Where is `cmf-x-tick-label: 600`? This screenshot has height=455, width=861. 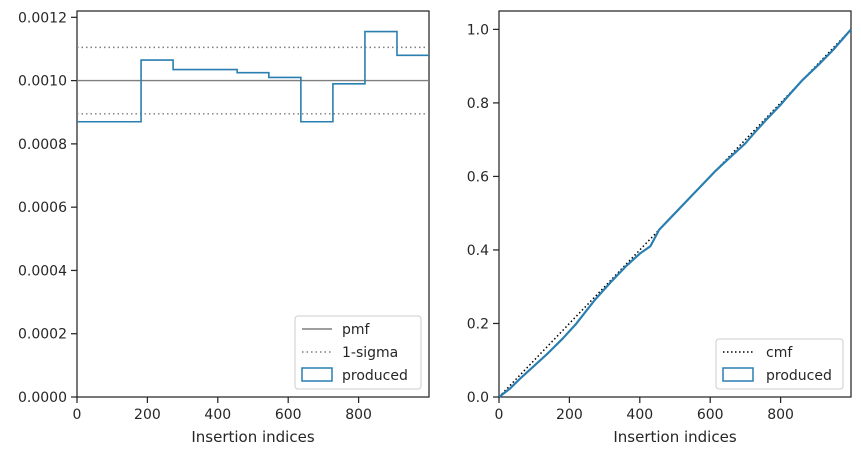 cmf-x-tick-label: 600 is located at coordinates (710, 415).